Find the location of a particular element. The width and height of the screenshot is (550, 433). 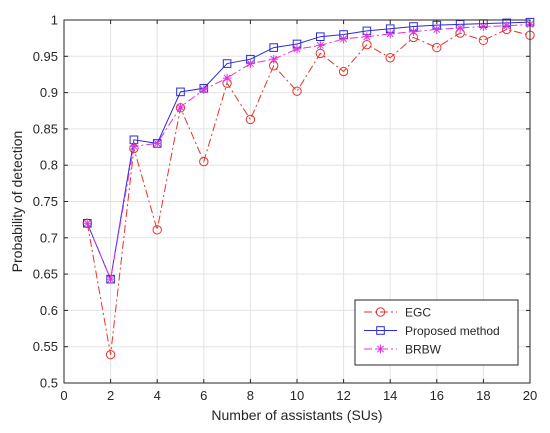

x-tick-label: 12 is located at coordinates (343, 395).